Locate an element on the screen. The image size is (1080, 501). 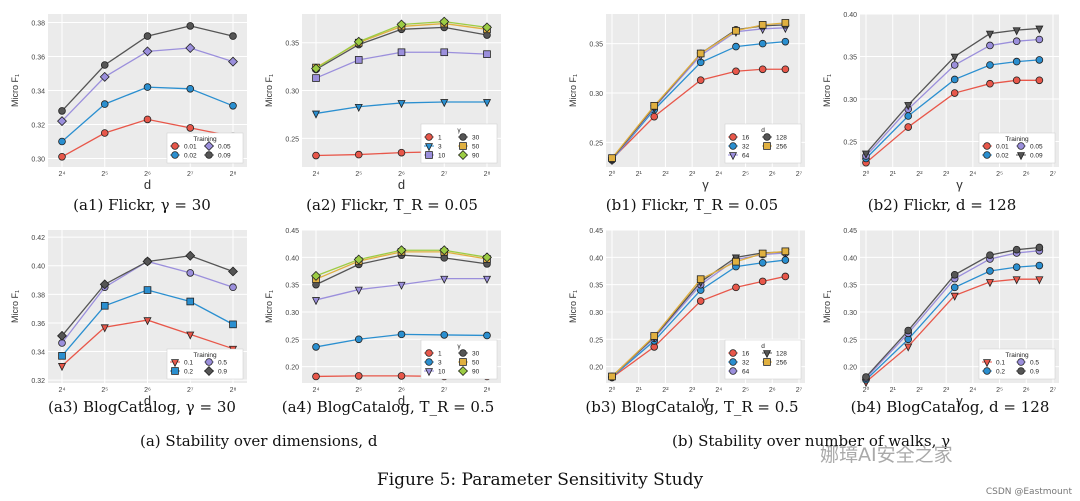
legend-label: 0.5 is located at coordinates (222, 363).